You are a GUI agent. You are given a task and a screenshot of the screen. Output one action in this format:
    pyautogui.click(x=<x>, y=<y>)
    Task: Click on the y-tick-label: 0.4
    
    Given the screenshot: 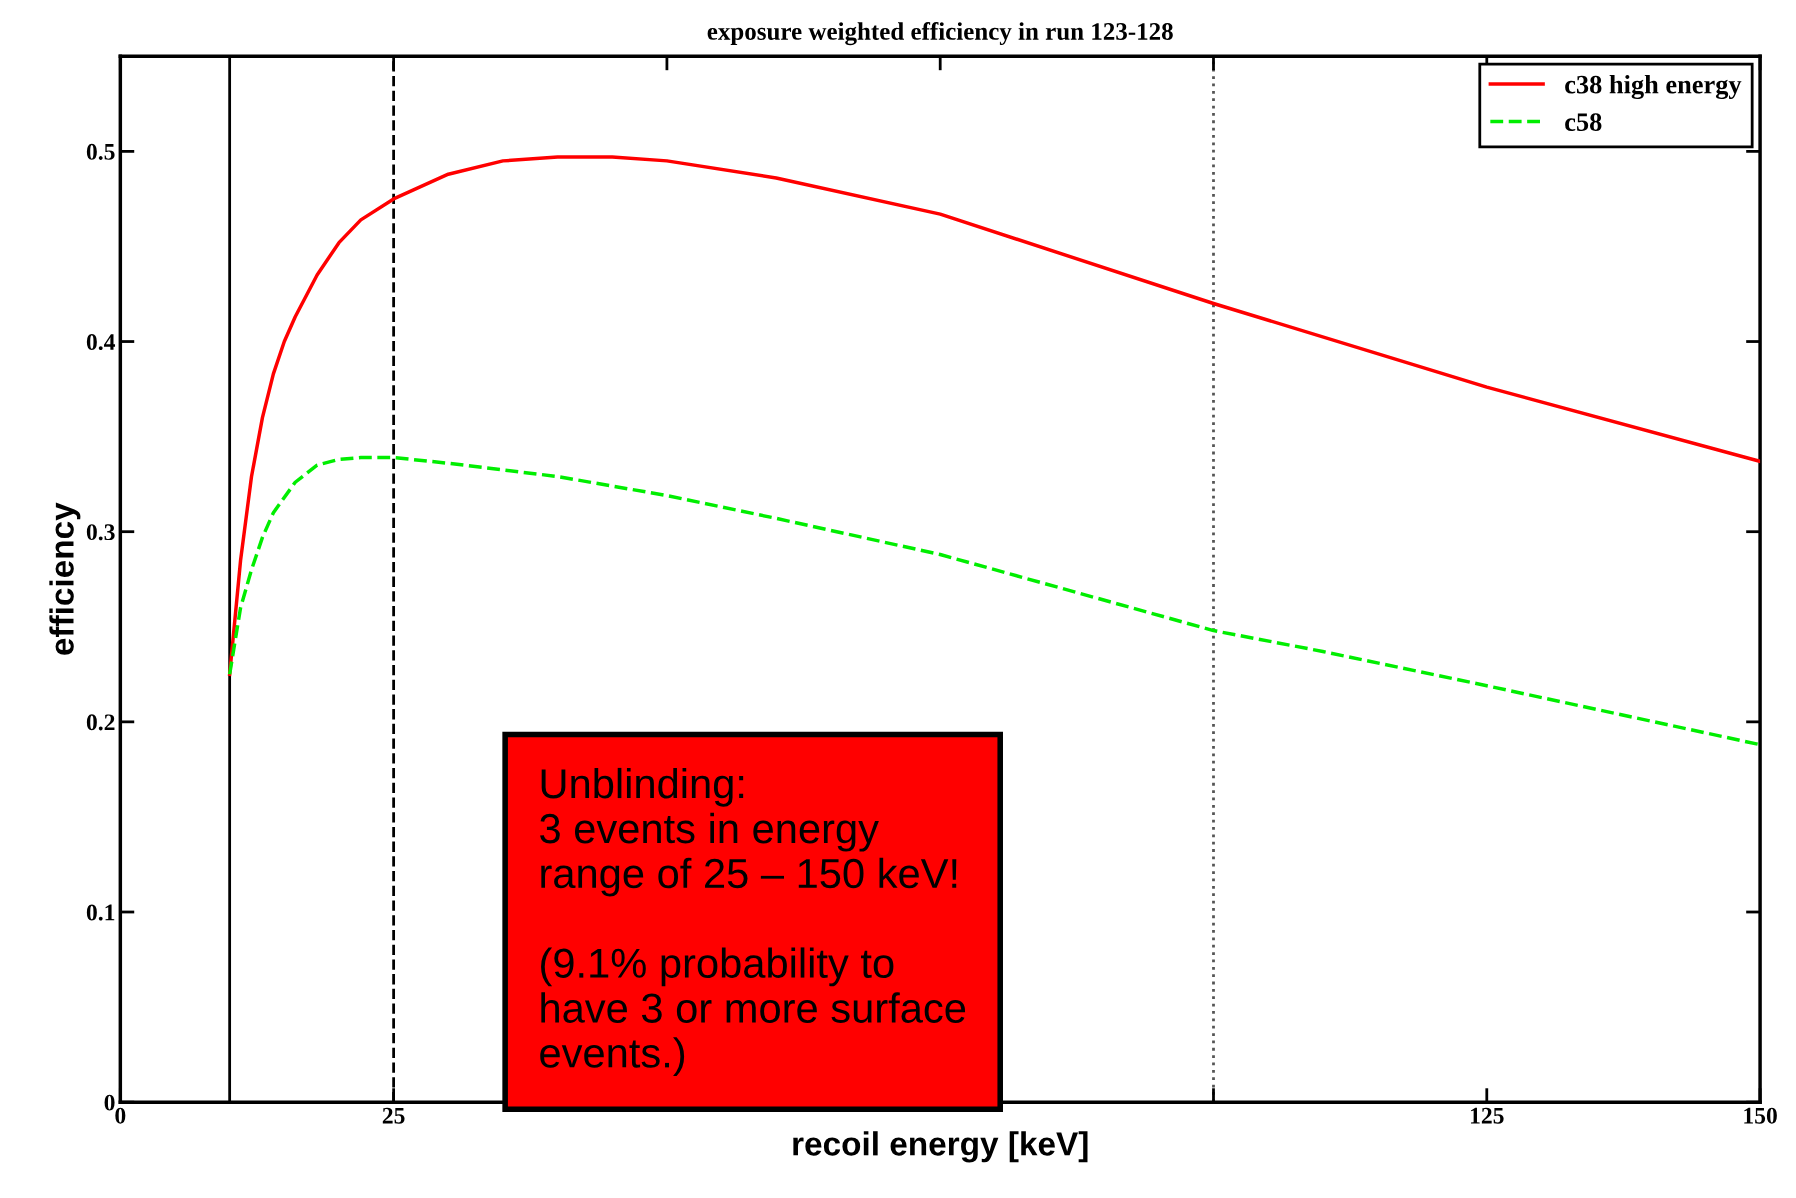 What is the action you would take?
    pyautogui.click(x=101, y=342)
    